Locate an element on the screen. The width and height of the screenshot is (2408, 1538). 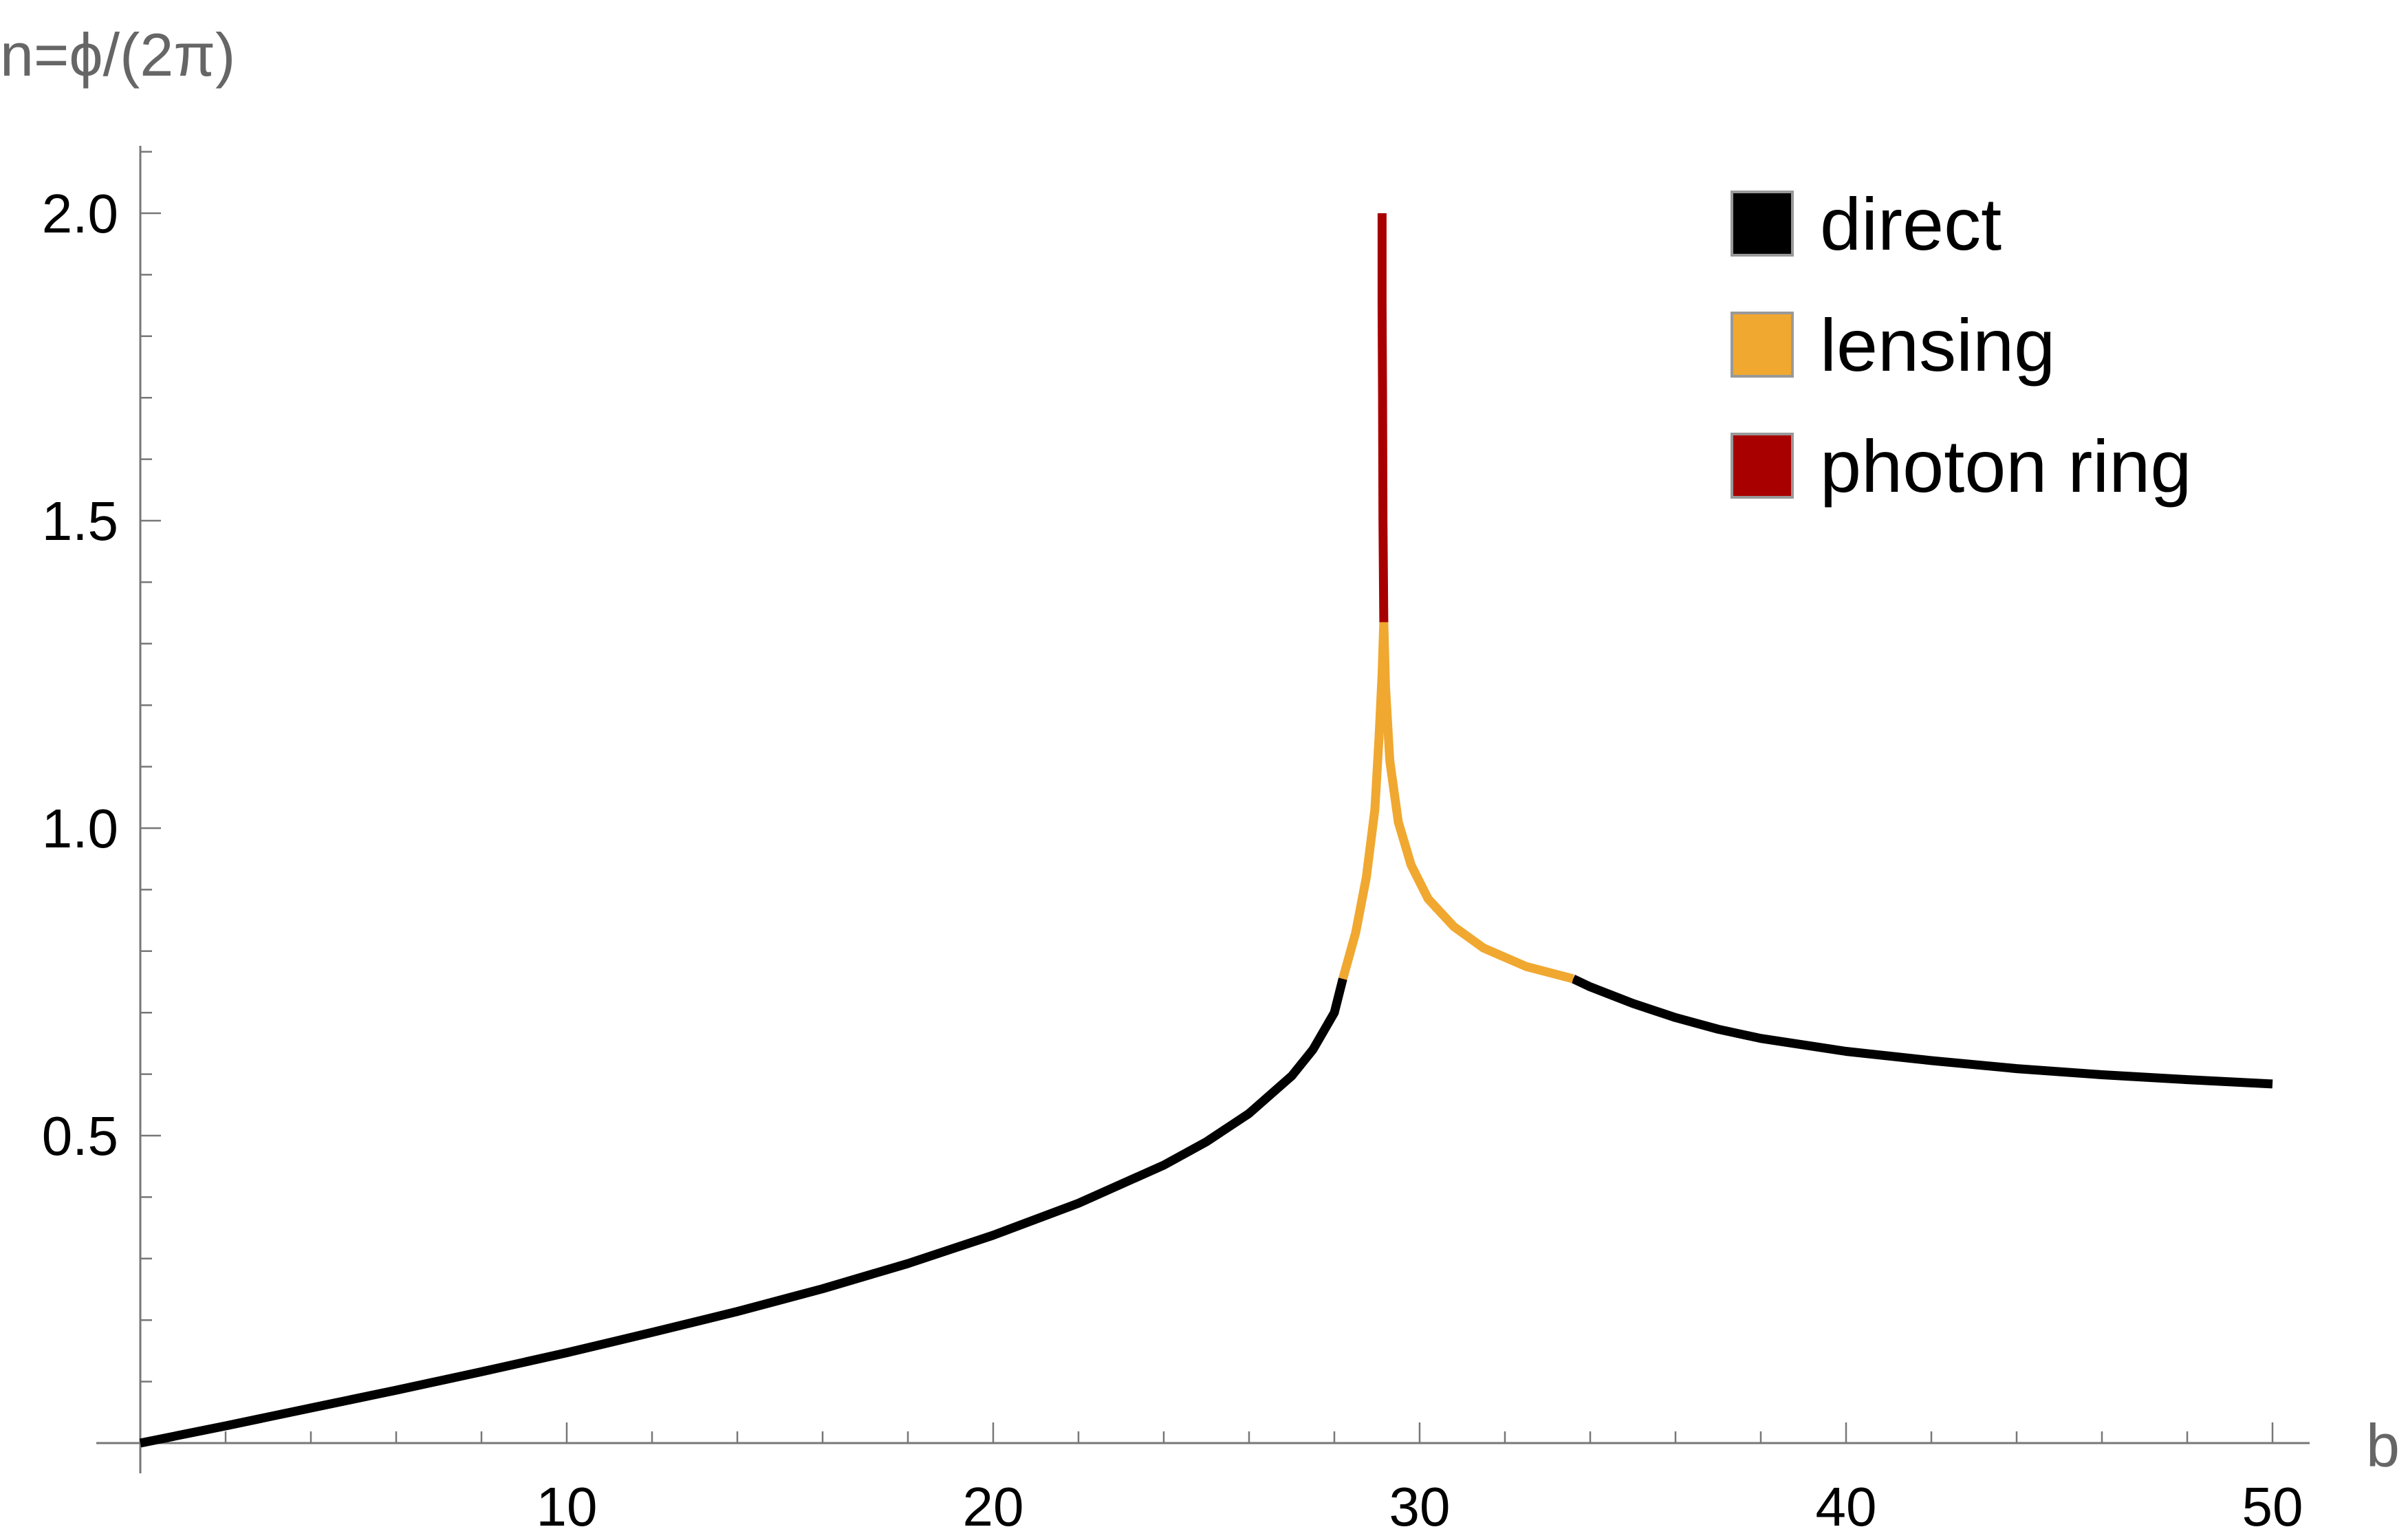
x-tick-label: 10 is located at coordinates (567, 1506).